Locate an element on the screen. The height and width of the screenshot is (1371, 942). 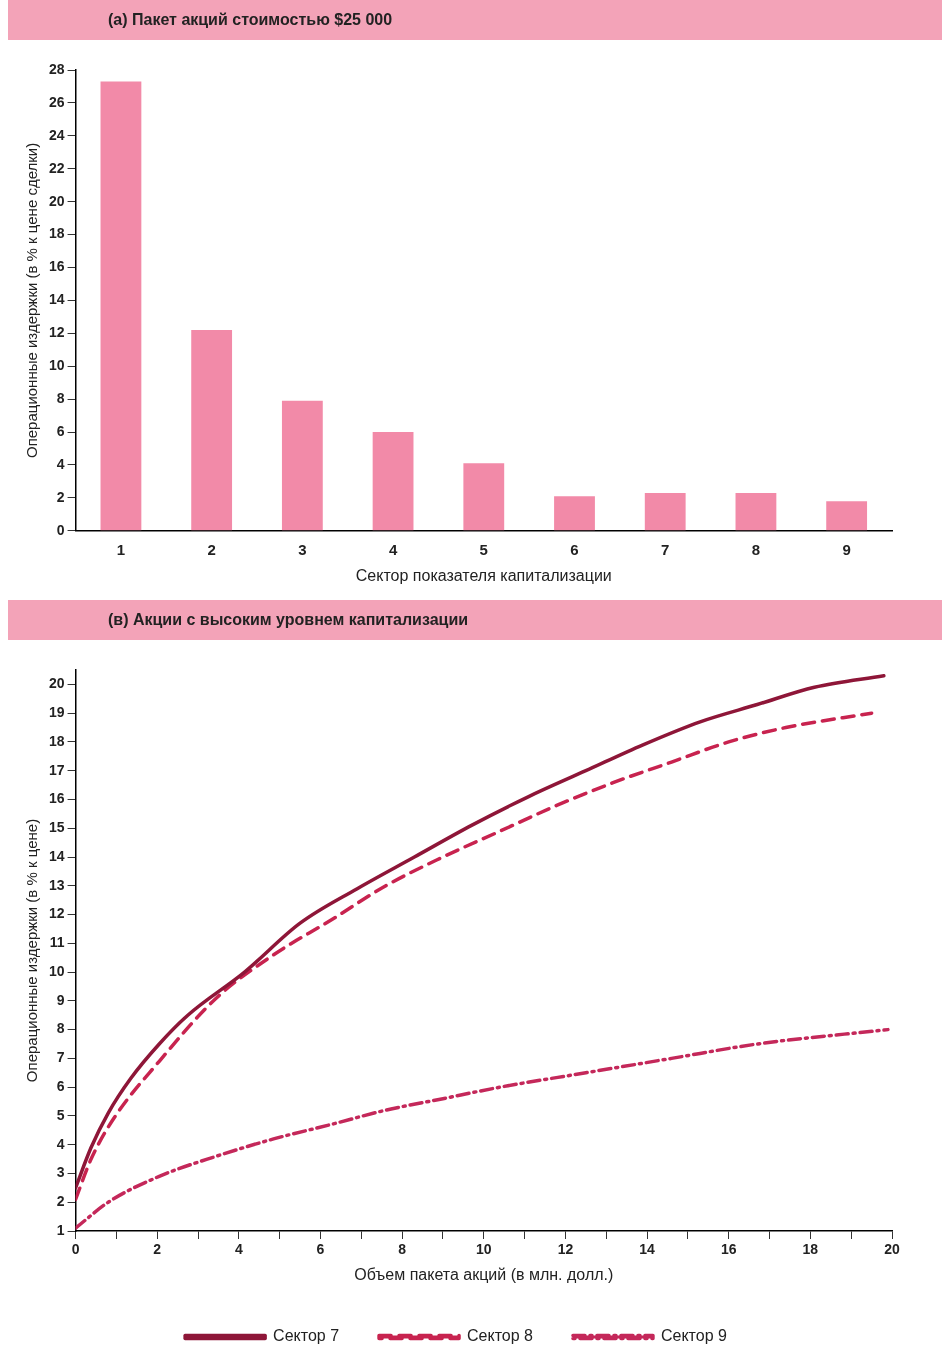
y-tick-label: 1 is located at coordinates (60, 1229).